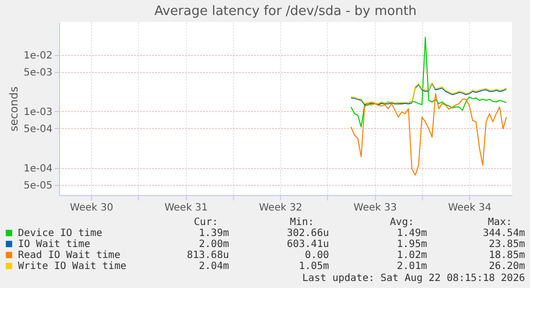  Describe the element at coordinates (60, 233) in the screenshot. I see `legend-label: Device IO time` at that location.